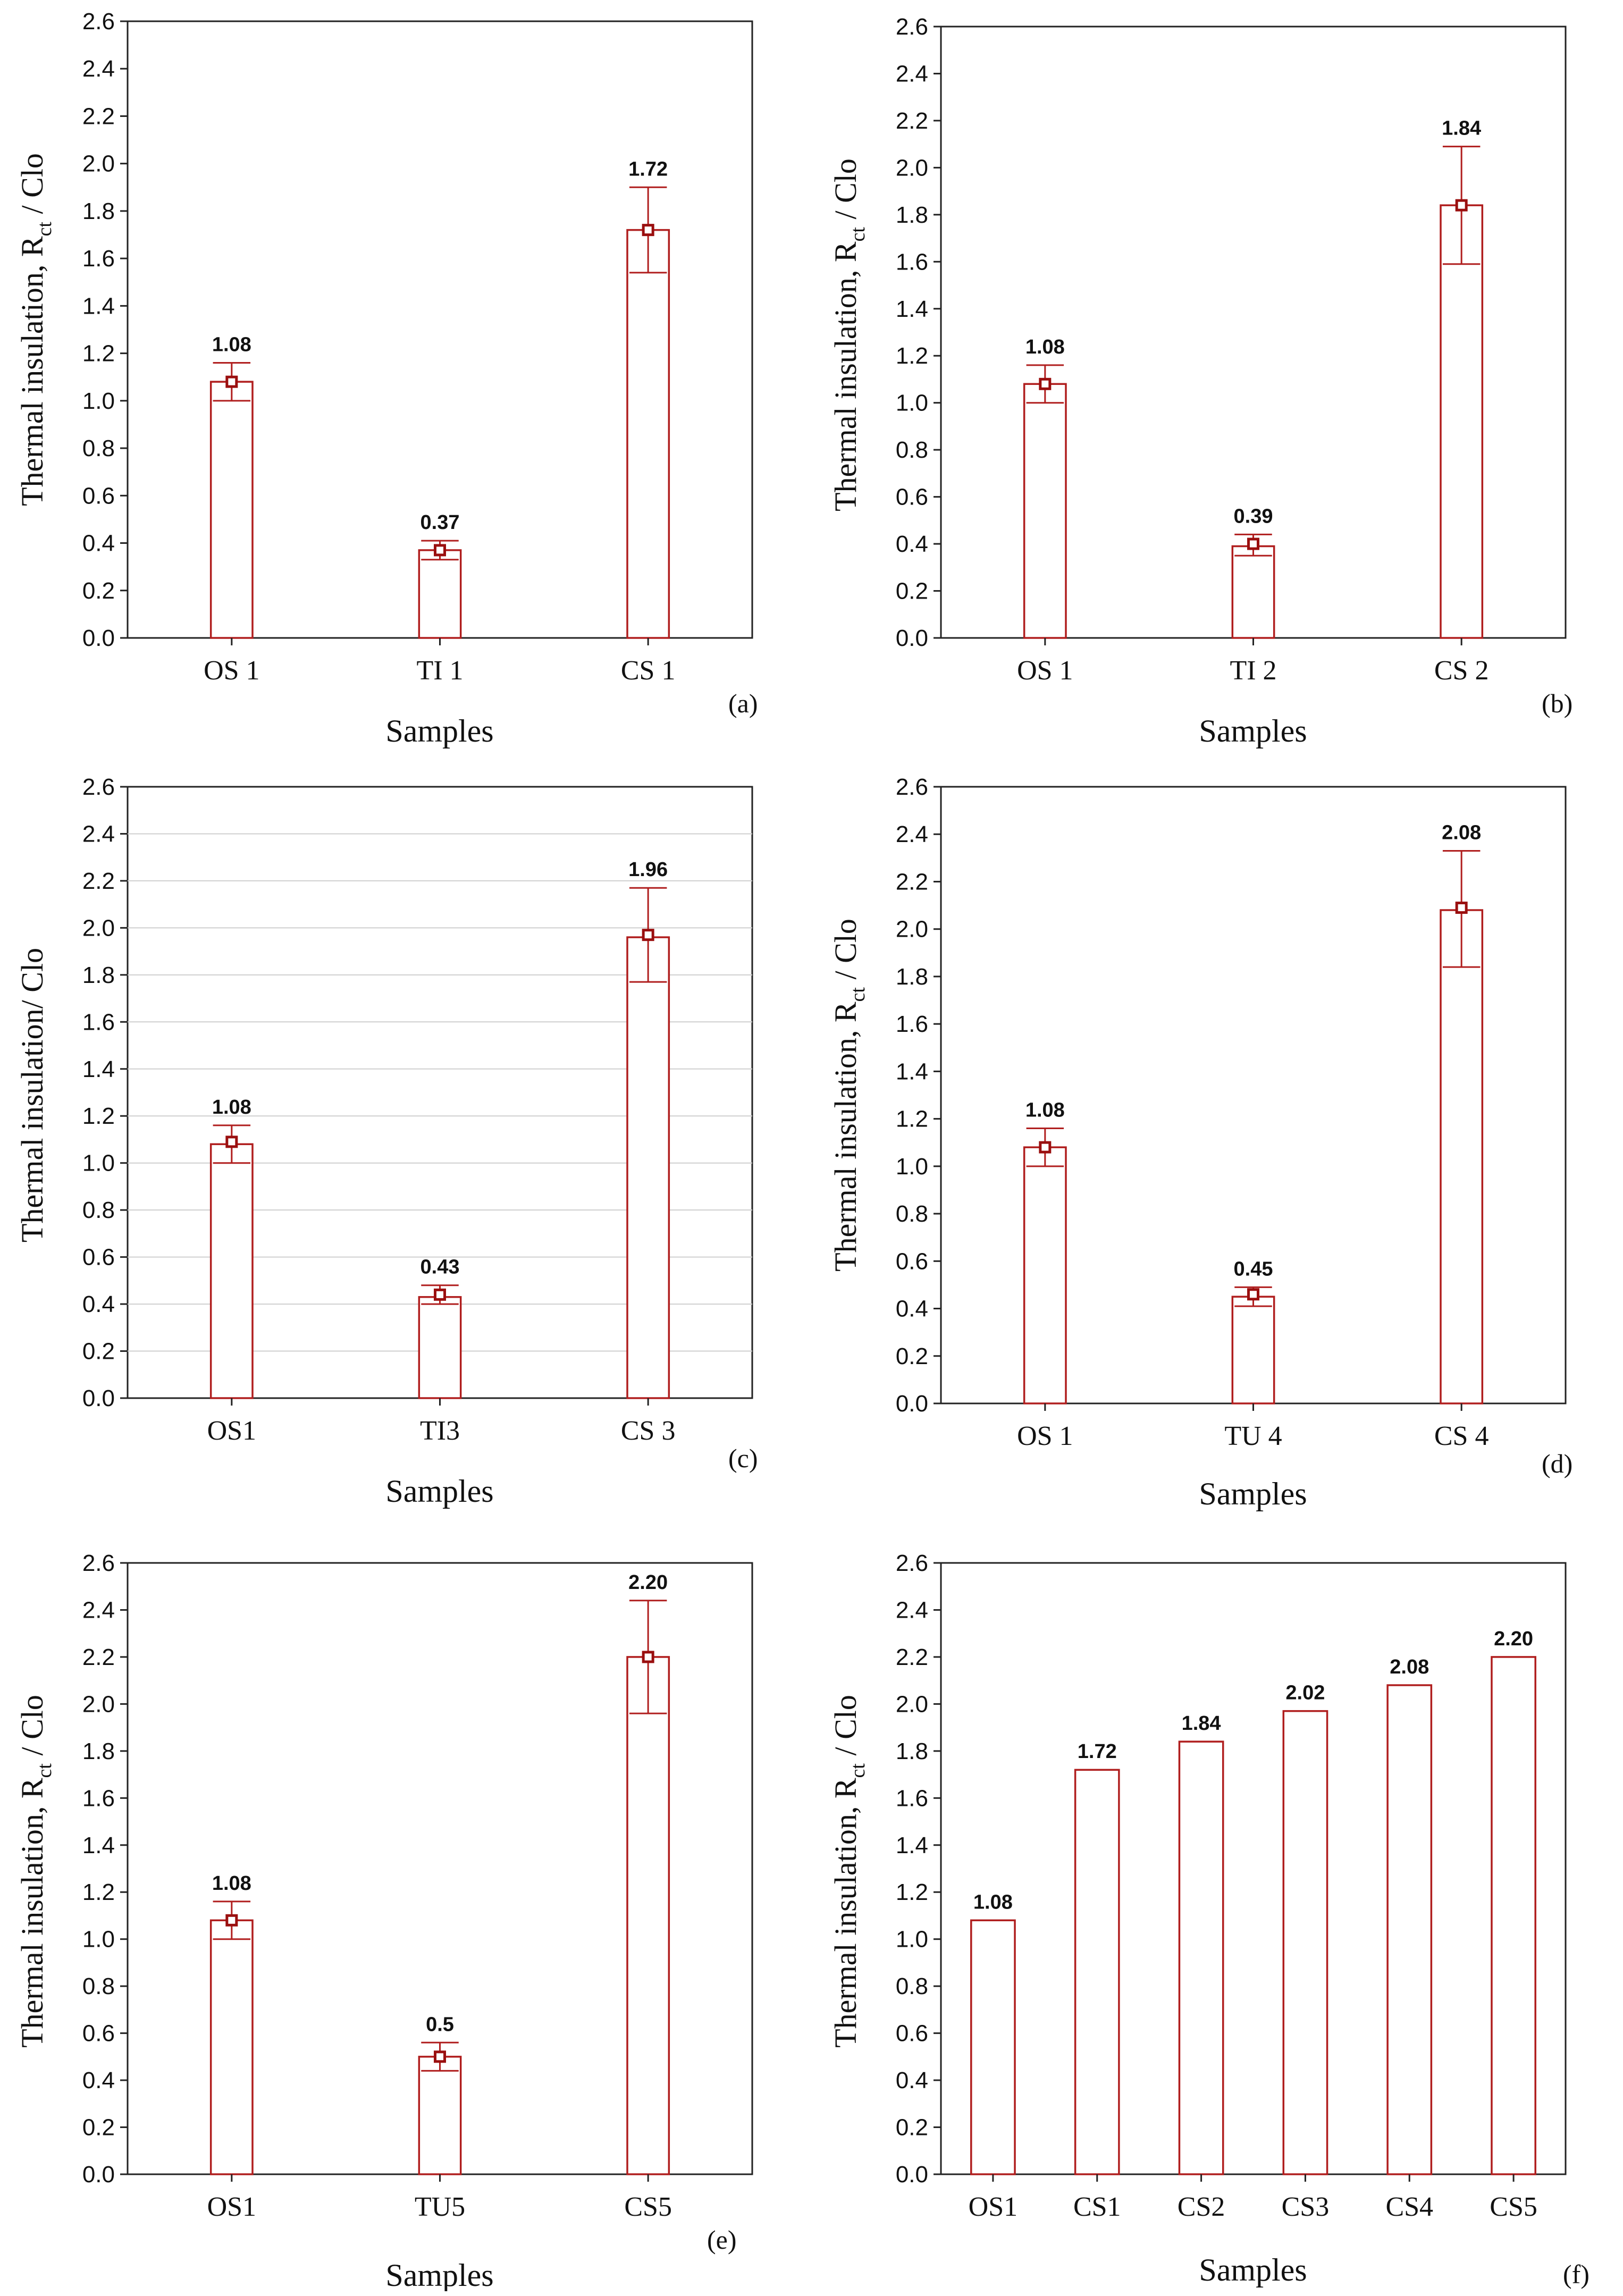  I want to click on x-category-label: CS2, so click(1201, 2207).